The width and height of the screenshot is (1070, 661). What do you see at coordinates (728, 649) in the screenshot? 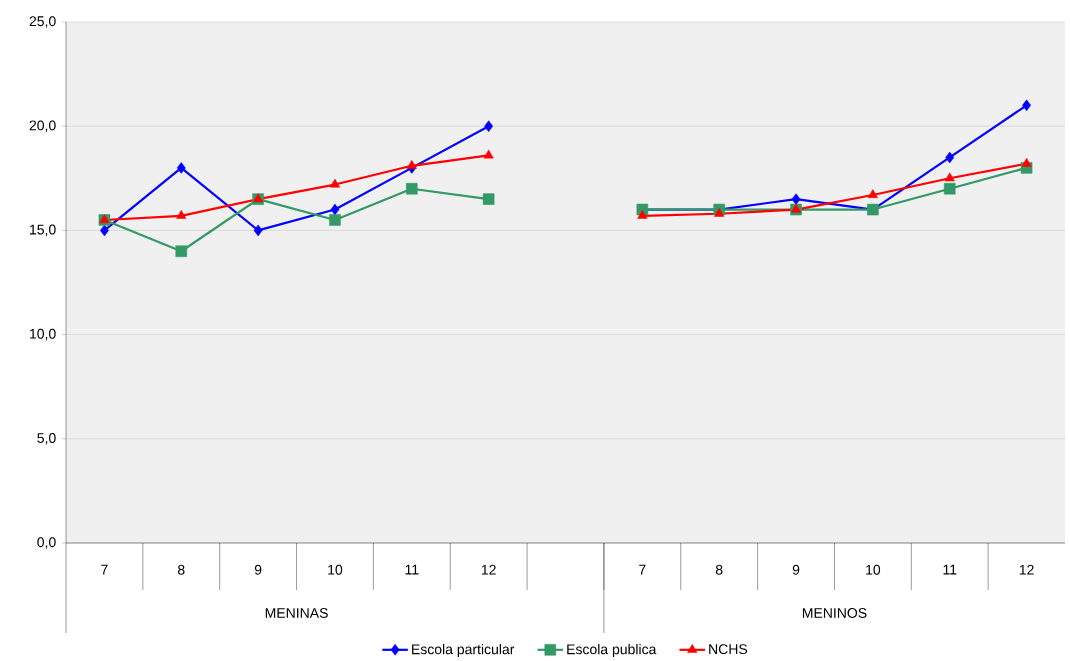
I see `legend-label: NCHS` at bounding box center [728, 649].